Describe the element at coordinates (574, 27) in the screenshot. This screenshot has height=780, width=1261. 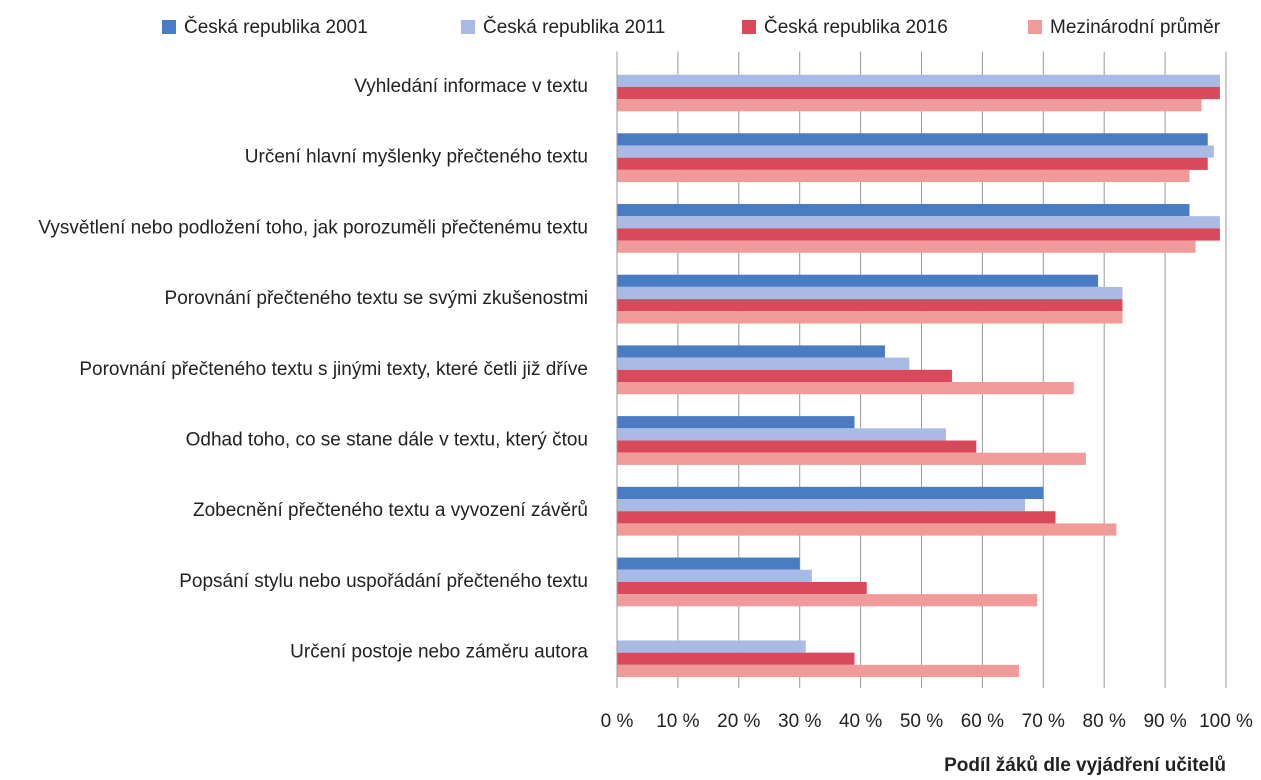
I see `legend-label: Česká republika 2011` at that location.